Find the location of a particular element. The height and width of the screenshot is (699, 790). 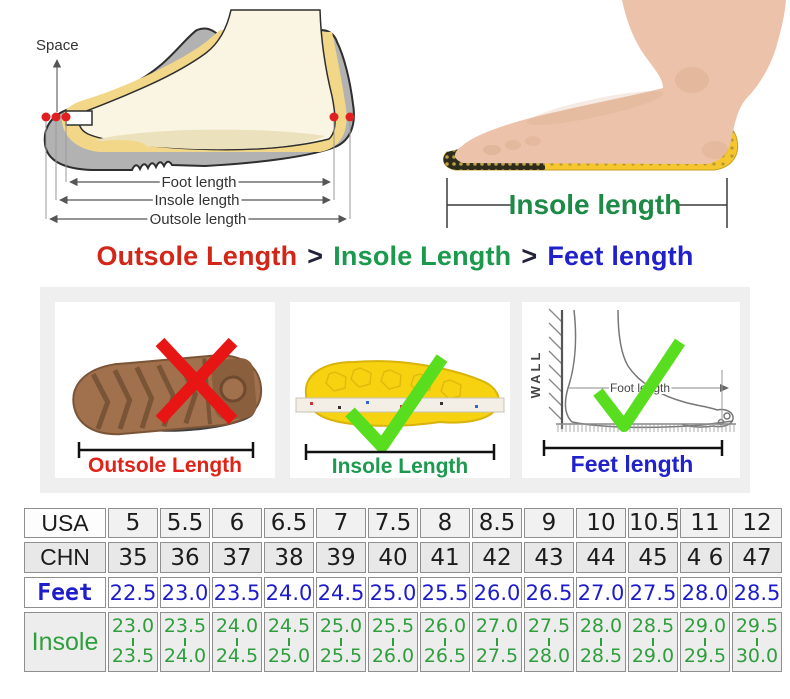

size-cell: 26.0 is located at coordinates (497, 592).